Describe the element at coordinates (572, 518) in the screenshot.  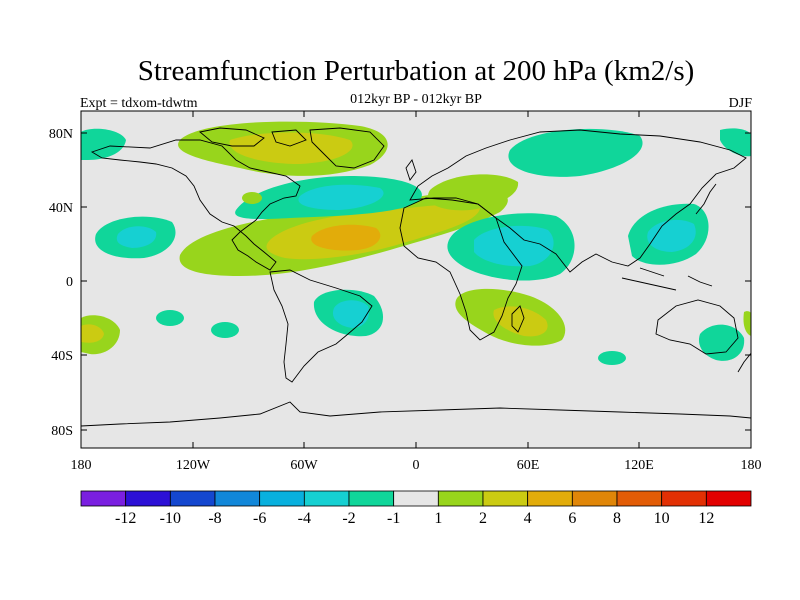
I see `colorbar-label: 6` at that location.